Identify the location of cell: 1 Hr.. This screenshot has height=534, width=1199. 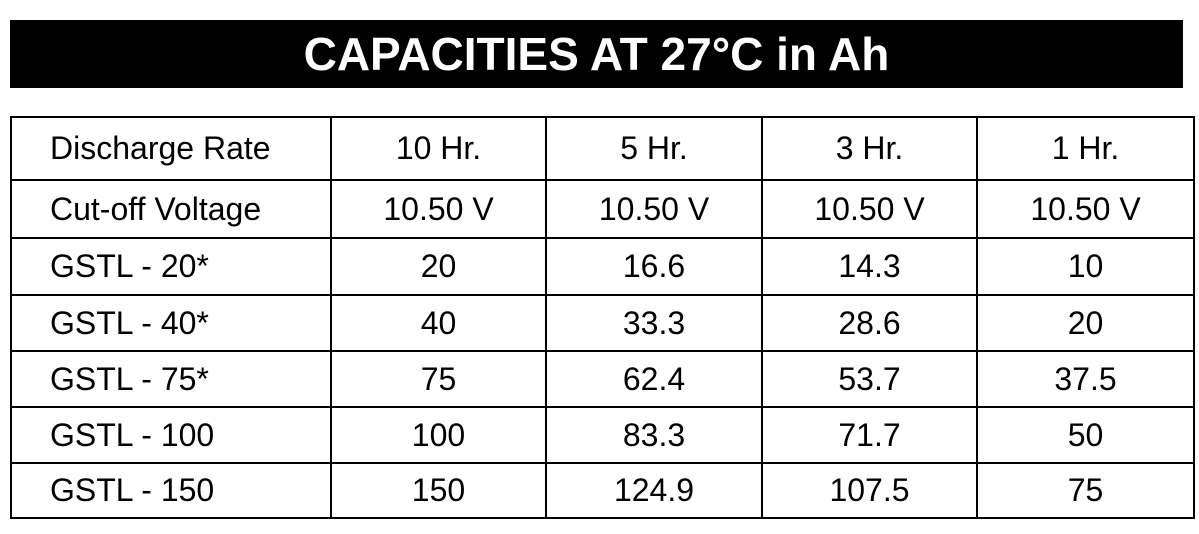
(1085, 148).